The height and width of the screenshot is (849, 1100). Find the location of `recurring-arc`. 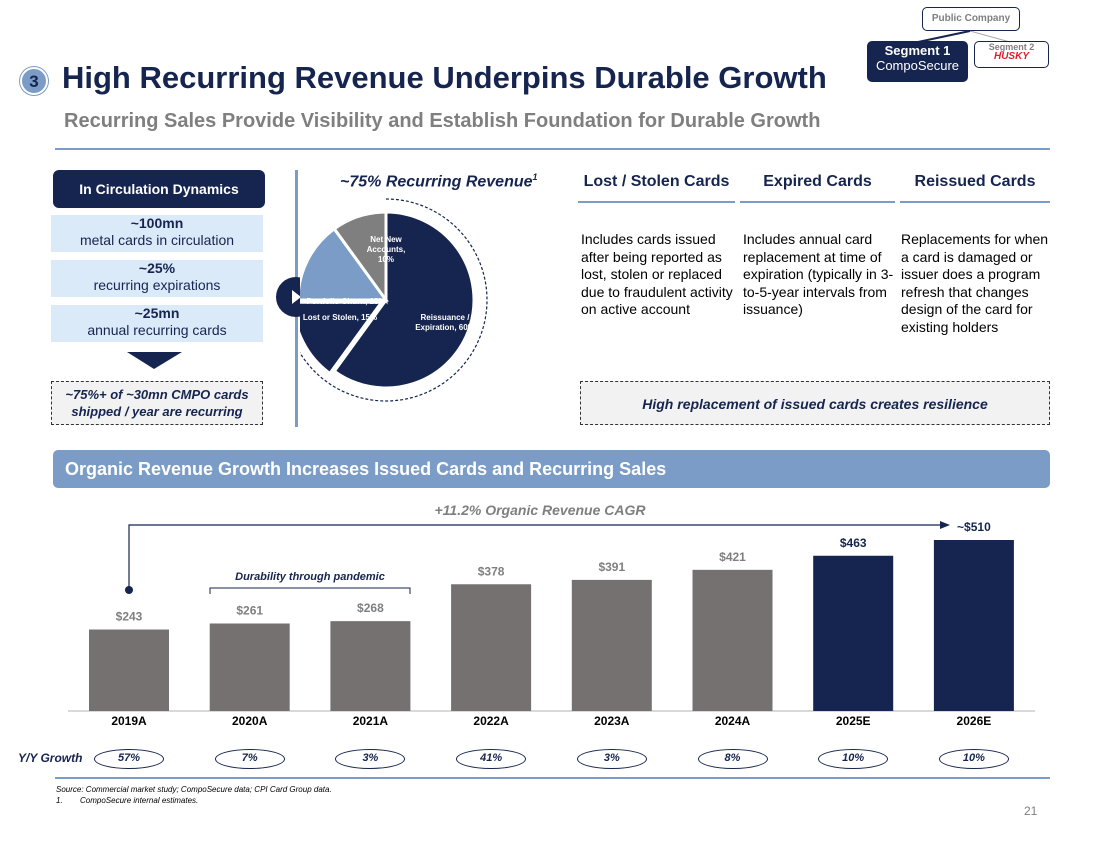

recurring-arc is located at coordinates (394, 300).